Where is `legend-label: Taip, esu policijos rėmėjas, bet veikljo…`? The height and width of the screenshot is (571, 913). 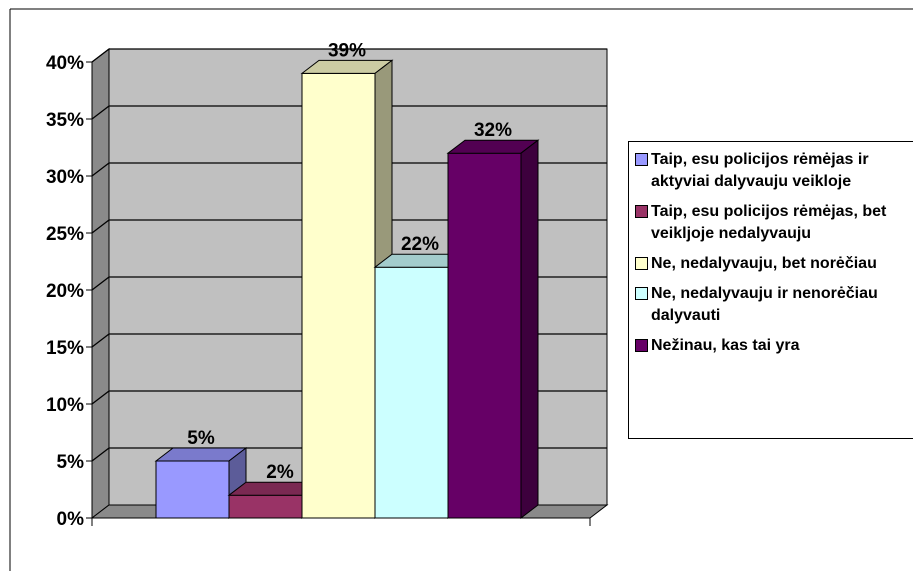
legend-label: Taip, esu policijos rėmėjas, bet veikljo… is located at coordinates (769, 222).